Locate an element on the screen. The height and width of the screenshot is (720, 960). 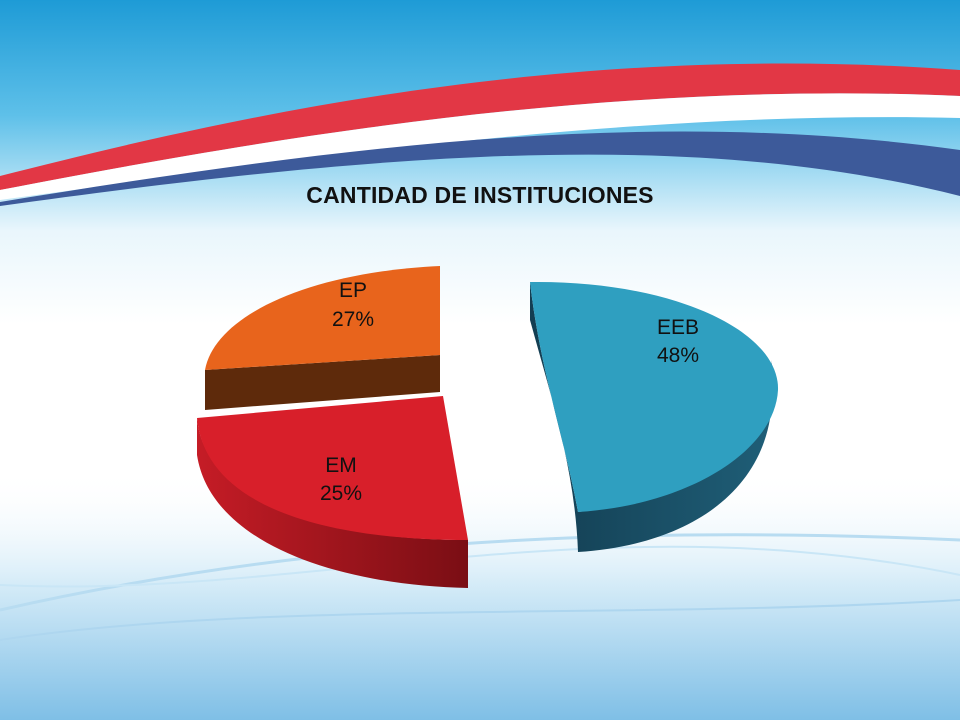
slice-ep-top is located at coordinates (322, 318).